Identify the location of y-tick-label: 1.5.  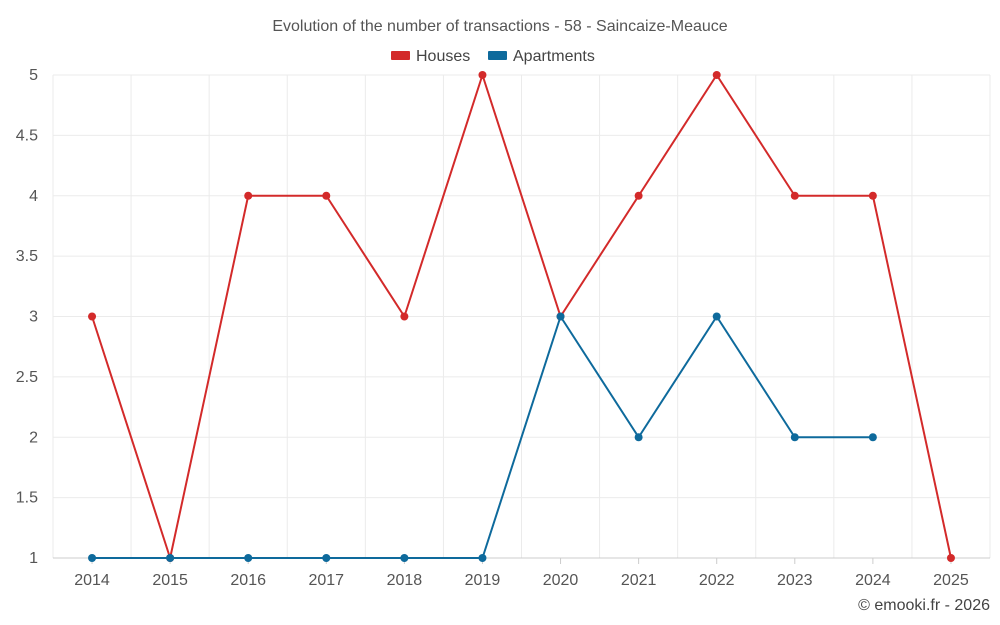
(27, 498).